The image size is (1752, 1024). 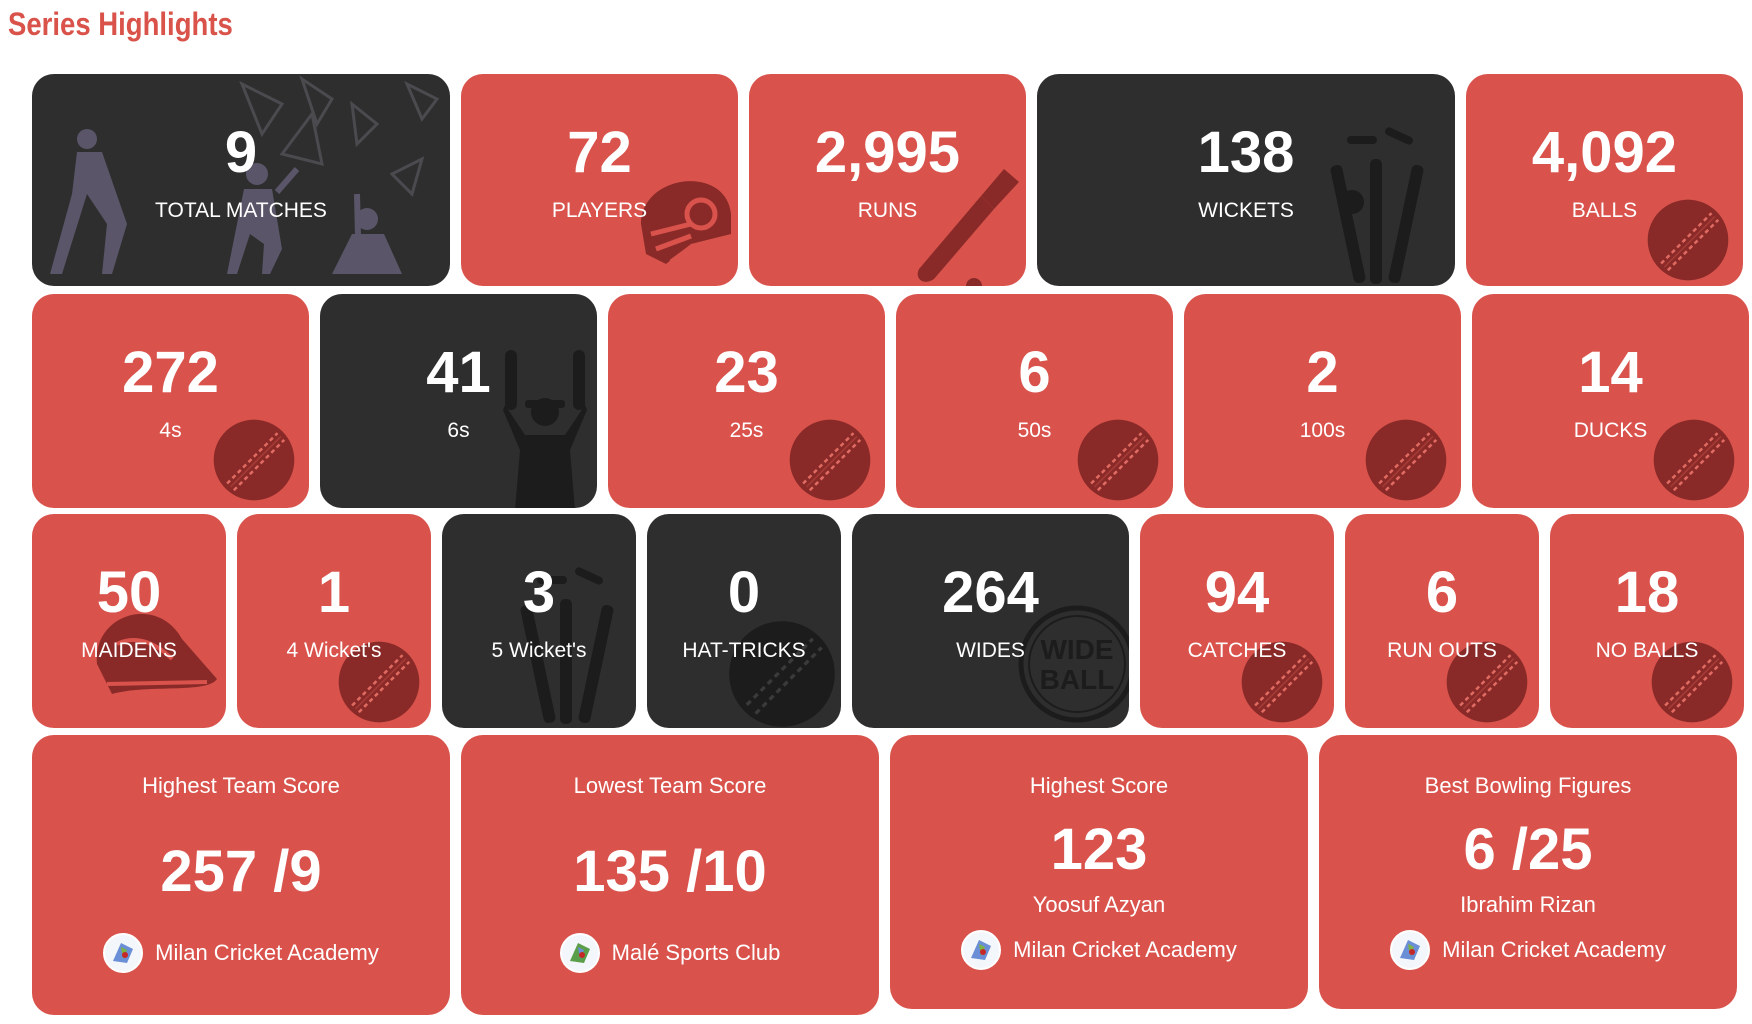 I want to click on stat-card-wickets: 138 WICKETS, so click(x=1246, y=180).